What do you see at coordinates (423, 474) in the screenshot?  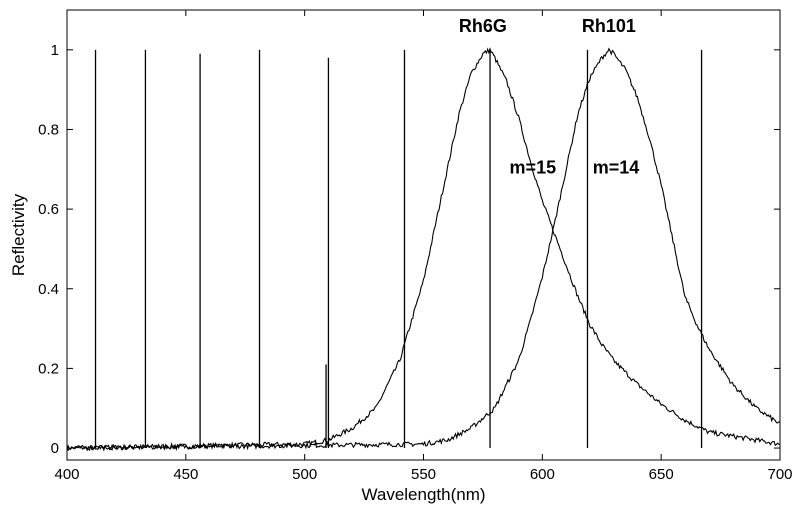 I see `x-tick-label: 550` at bounding box center [423, 474].